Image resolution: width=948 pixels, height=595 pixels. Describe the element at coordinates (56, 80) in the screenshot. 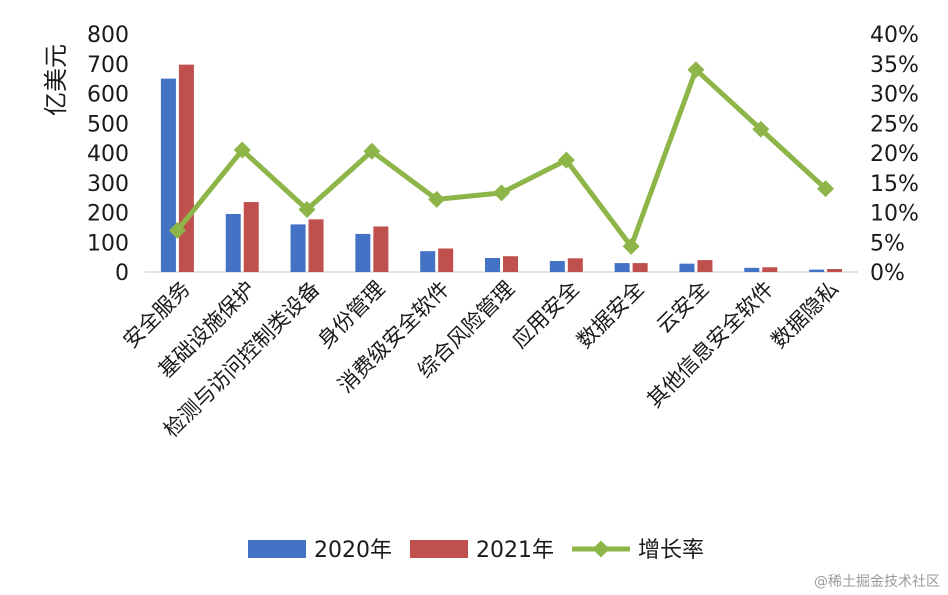

I see `y-axis-label: 亿美元` at that location.